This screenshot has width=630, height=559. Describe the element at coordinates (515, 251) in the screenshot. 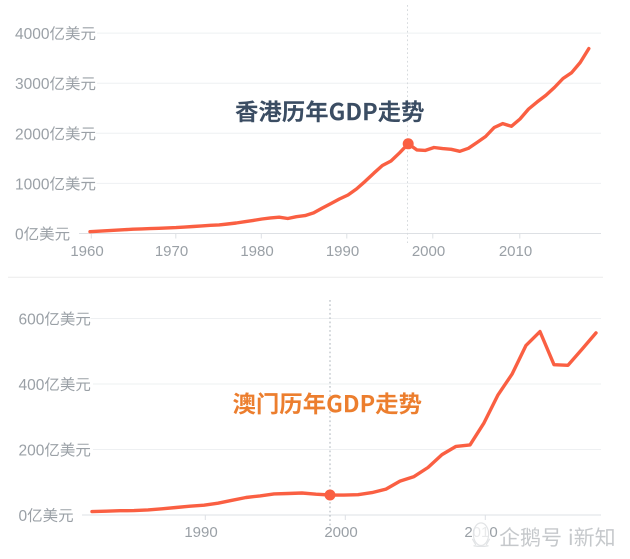

I see `svg-text: 2010` at that location.